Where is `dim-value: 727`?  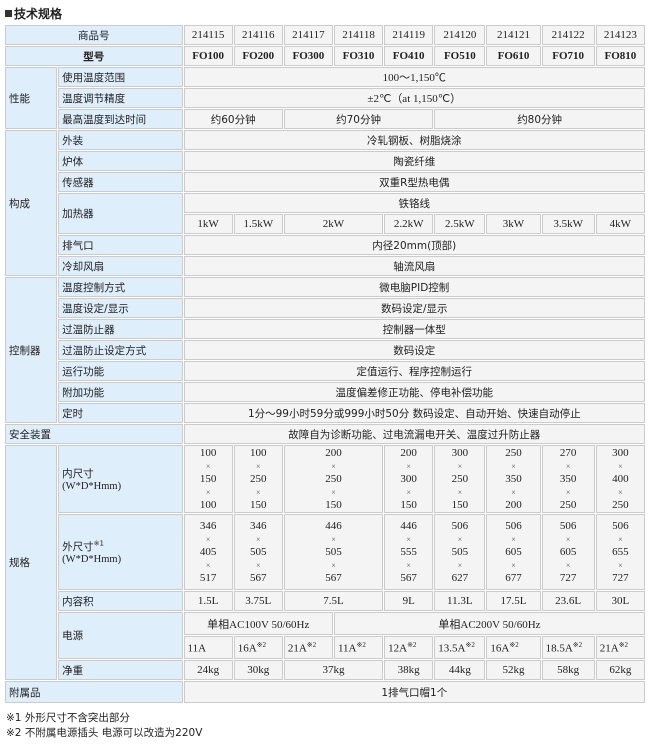 dim-value: 727 is located at coordinates (568, 577).